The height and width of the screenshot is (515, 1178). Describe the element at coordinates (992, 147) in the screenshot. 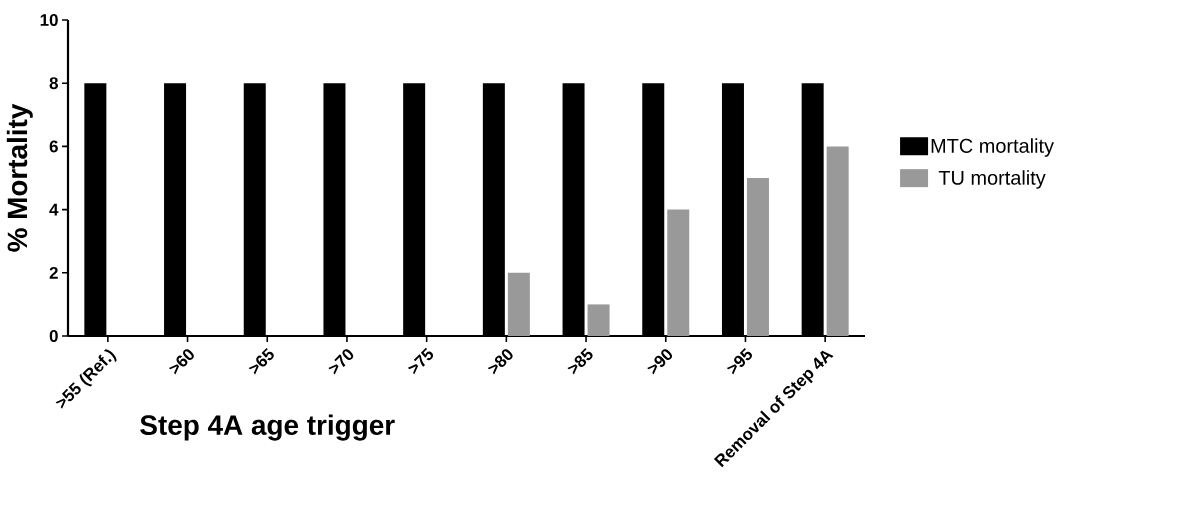

I see `legend-label: MTC mortality` at that location.